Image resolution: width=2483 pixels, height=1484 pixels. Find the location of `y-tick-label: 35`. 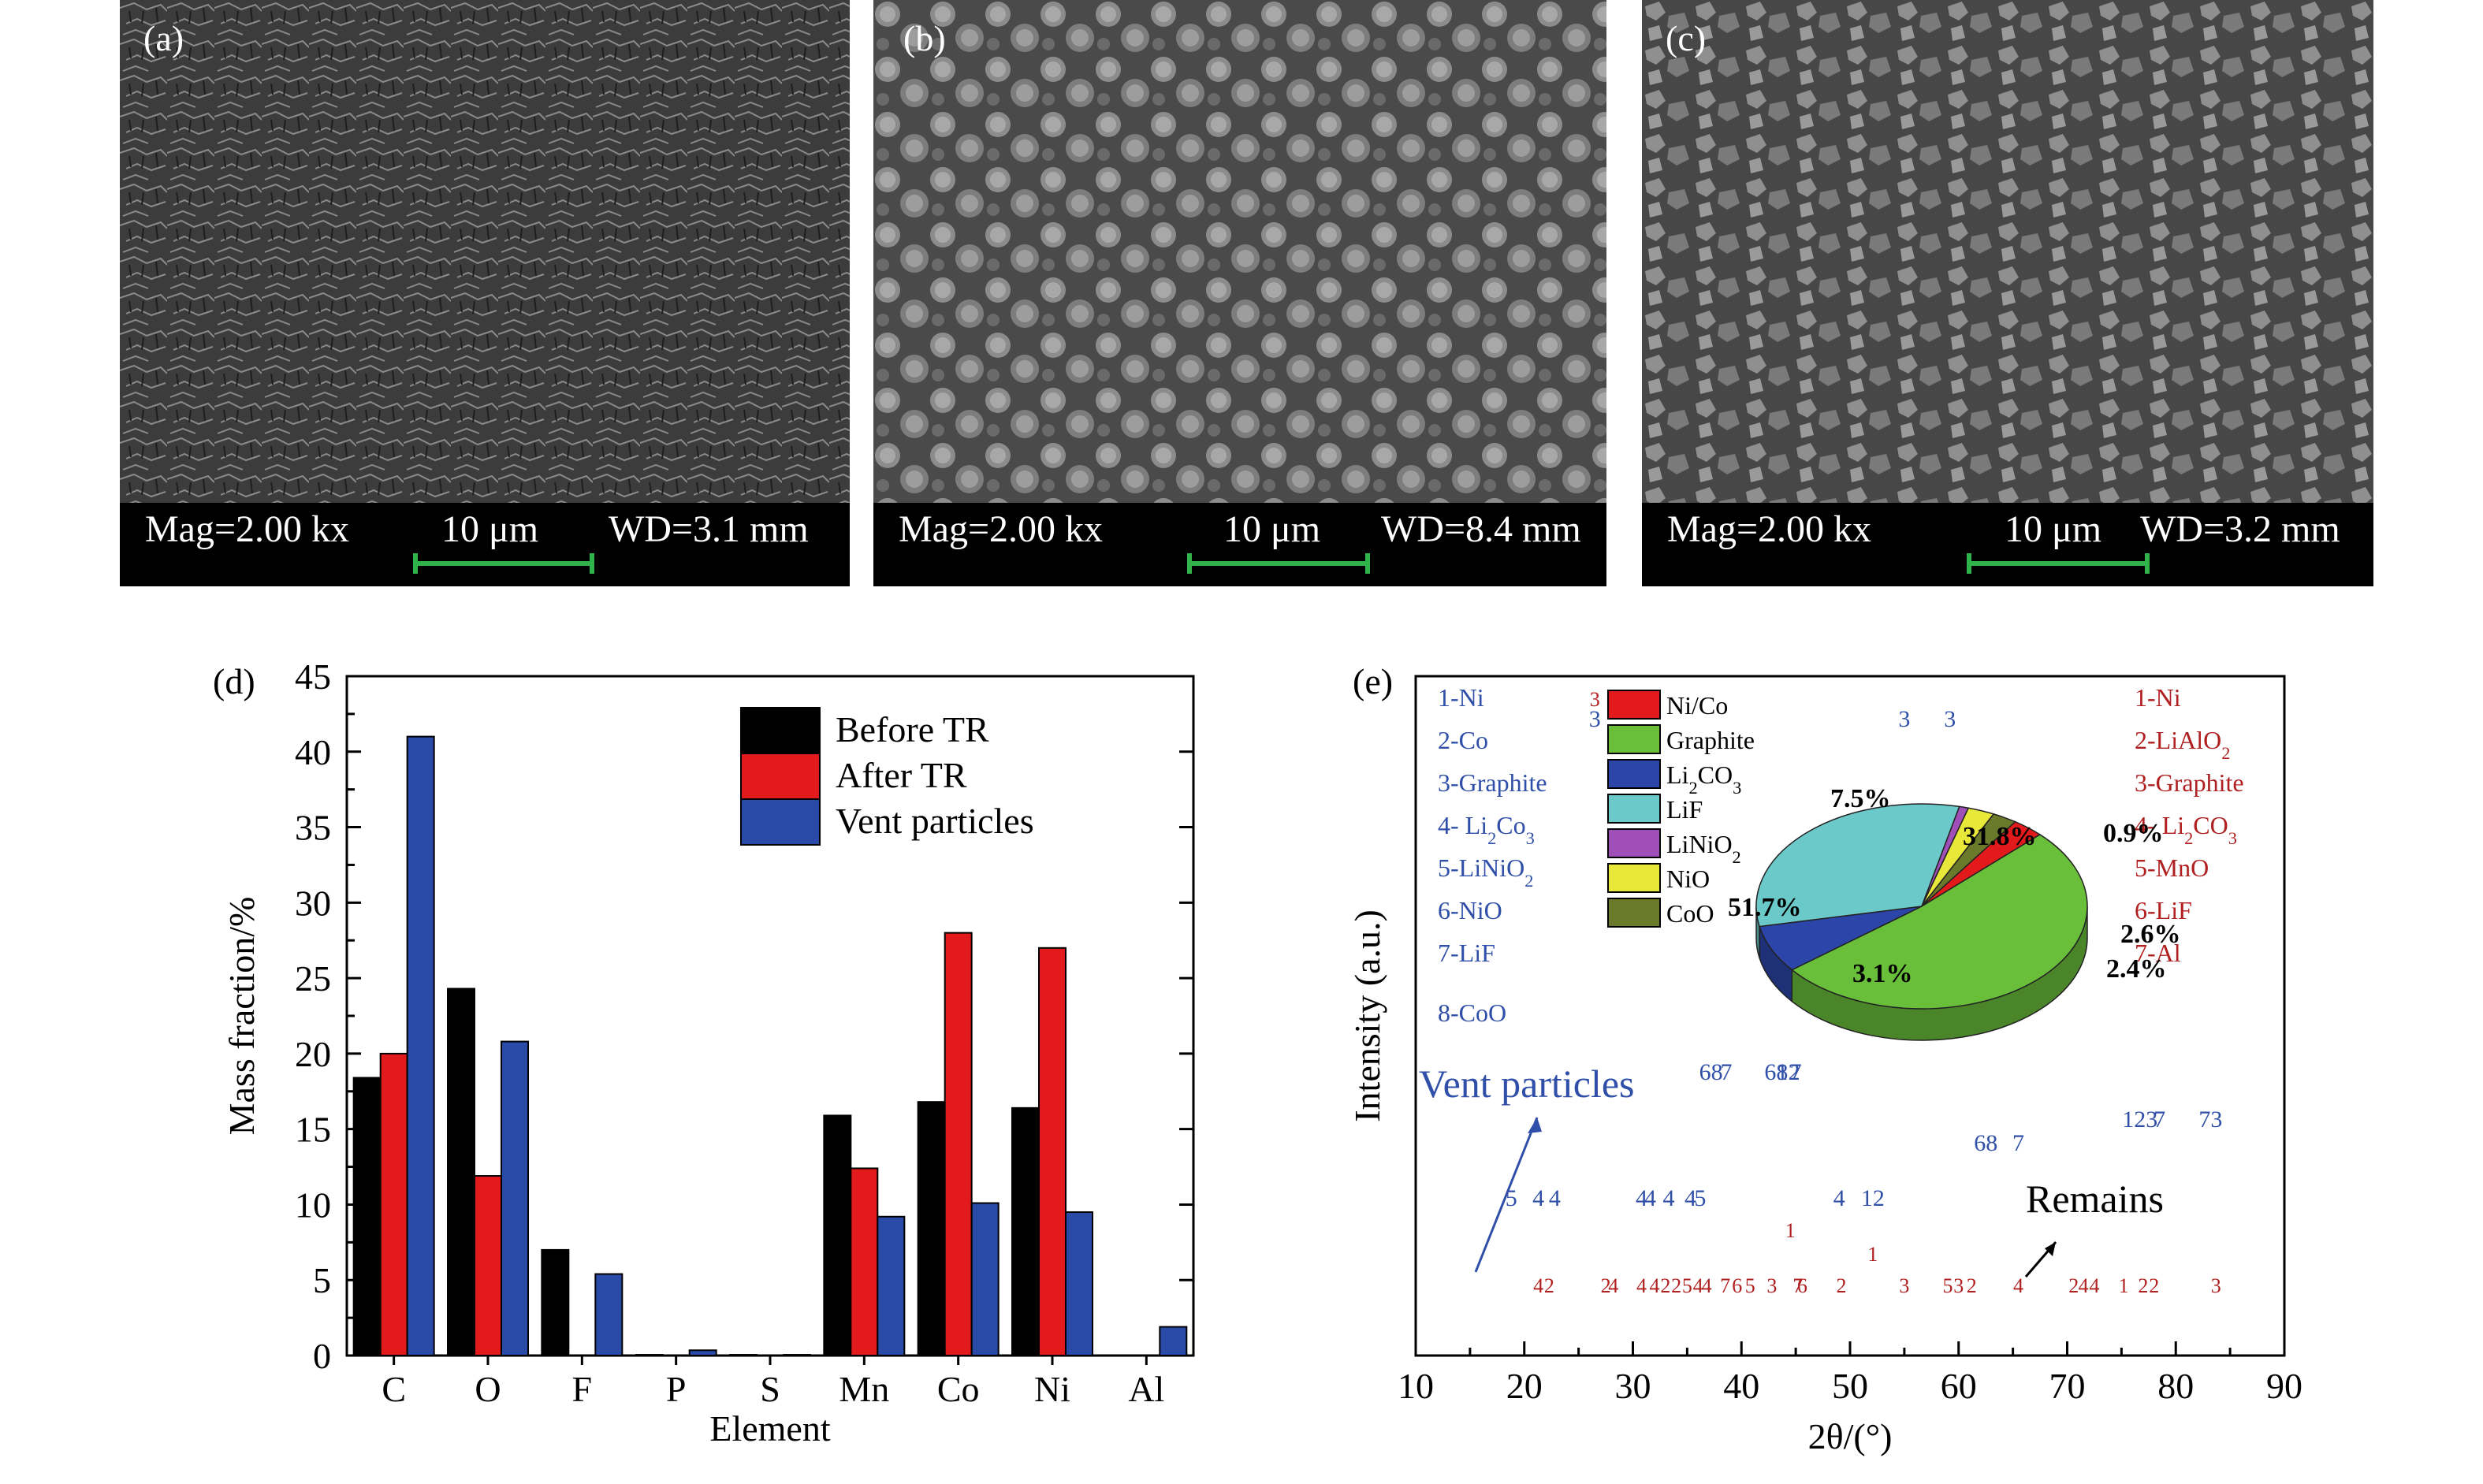

y-tick-label: 35 is located at coordinates (313, 828).